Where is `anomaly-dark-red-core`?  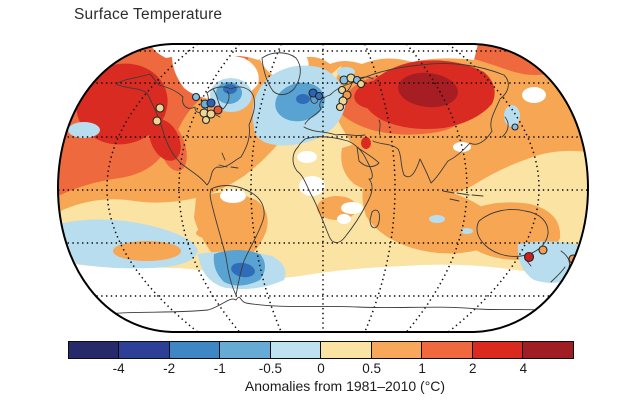 anomaly-dark-red-core is located at coordinates (428, 90).